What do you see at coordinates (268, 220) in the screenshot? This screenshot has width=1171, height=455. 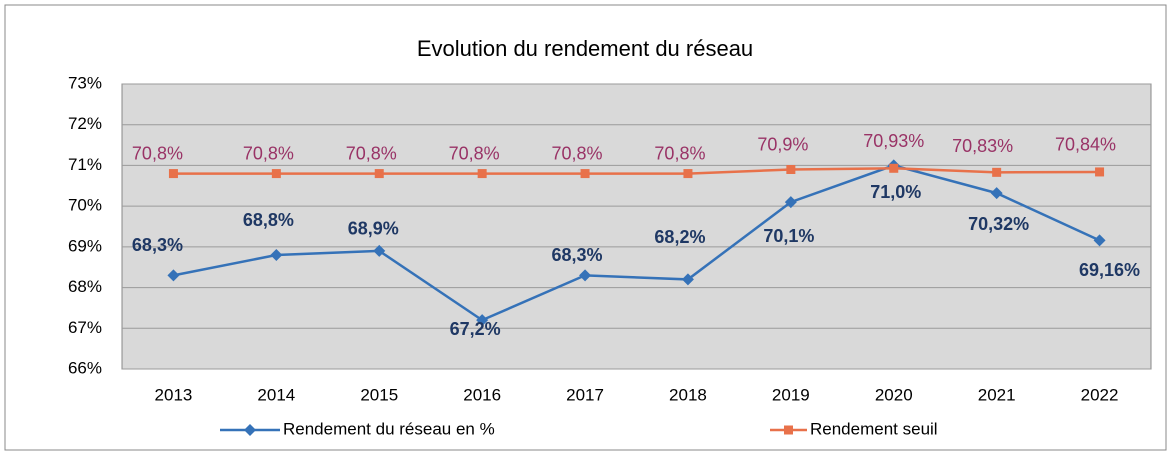 I see `data-label: 68,8%` at bounding box center [268, 220].